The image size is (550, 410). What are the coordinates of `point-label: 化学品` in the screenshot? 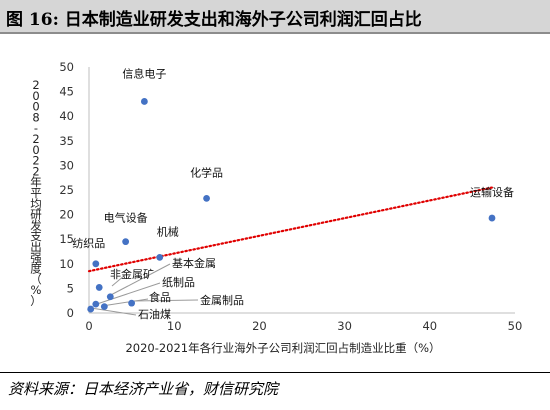 It's located at (206, 172).